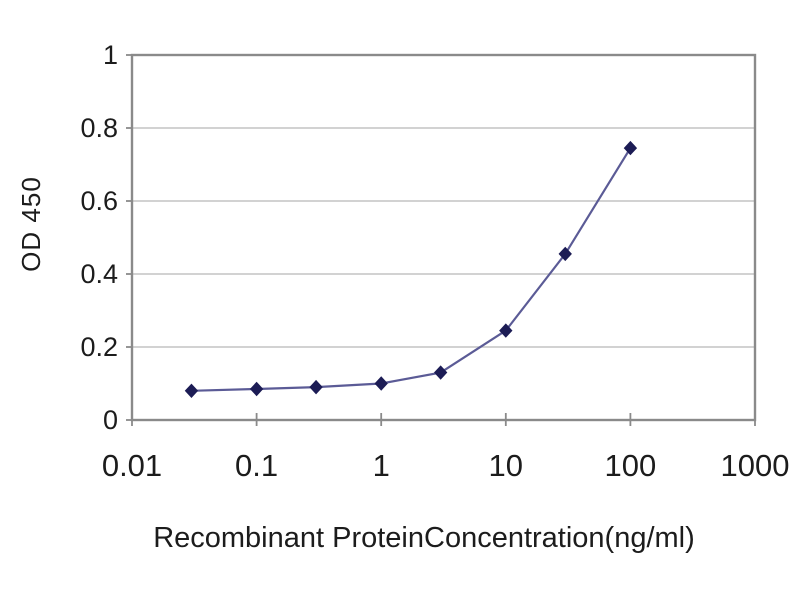 This screenshot has height=600, width=800. What do you see at coordinates (31, 224) in the screenshot?
I see `y-axis-title: OD 450` at bounding box center [31, 224].